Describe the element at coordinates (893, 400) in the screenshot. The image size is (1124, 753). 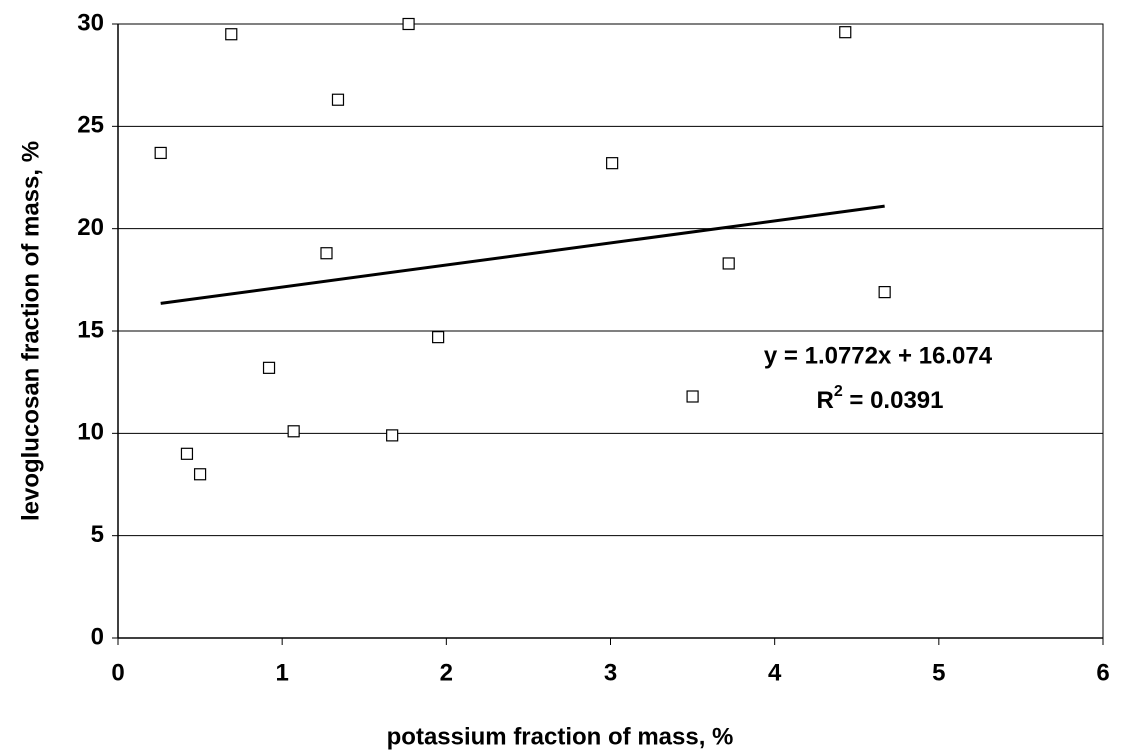
I see `r-value: = 0.0391` at that location.